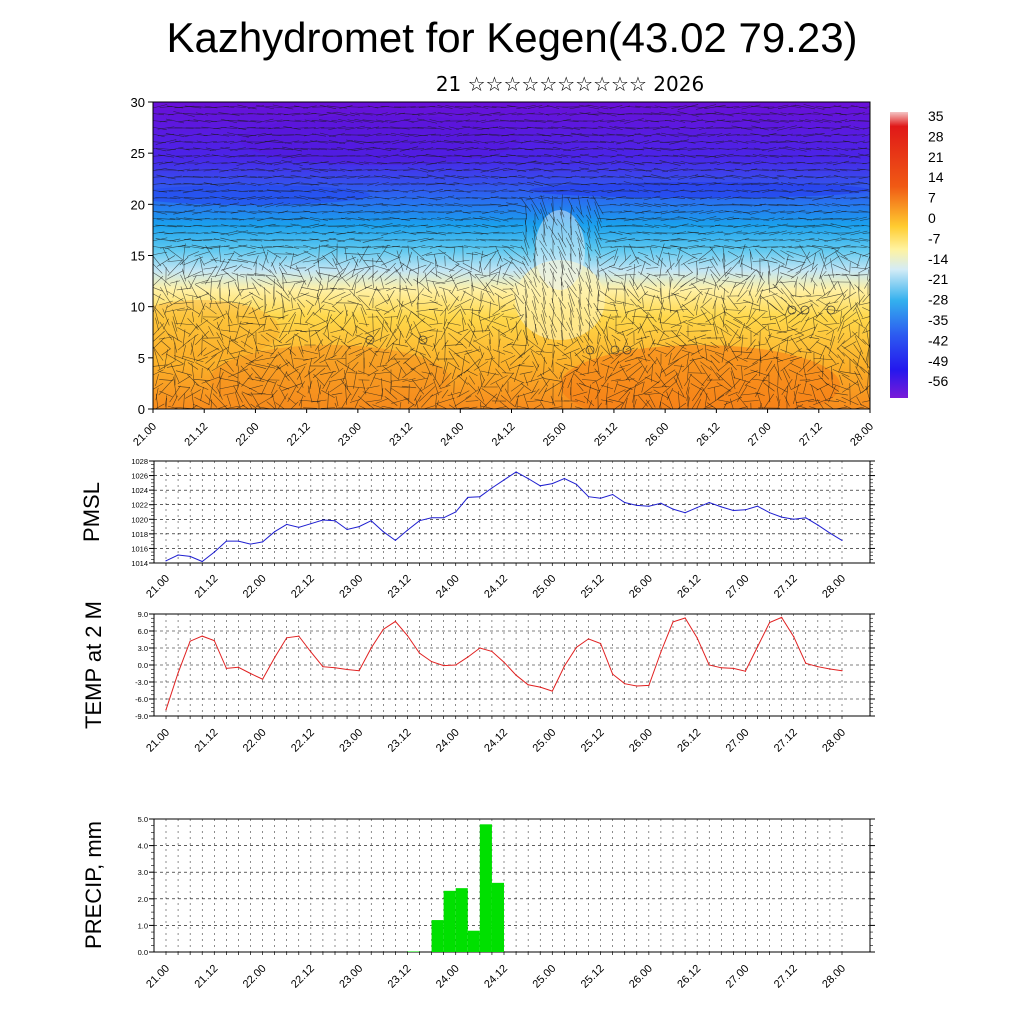  Describe the element at coordinates (143, 819) in the screenshot. I see `y-tick-label: 5.0` at that location.